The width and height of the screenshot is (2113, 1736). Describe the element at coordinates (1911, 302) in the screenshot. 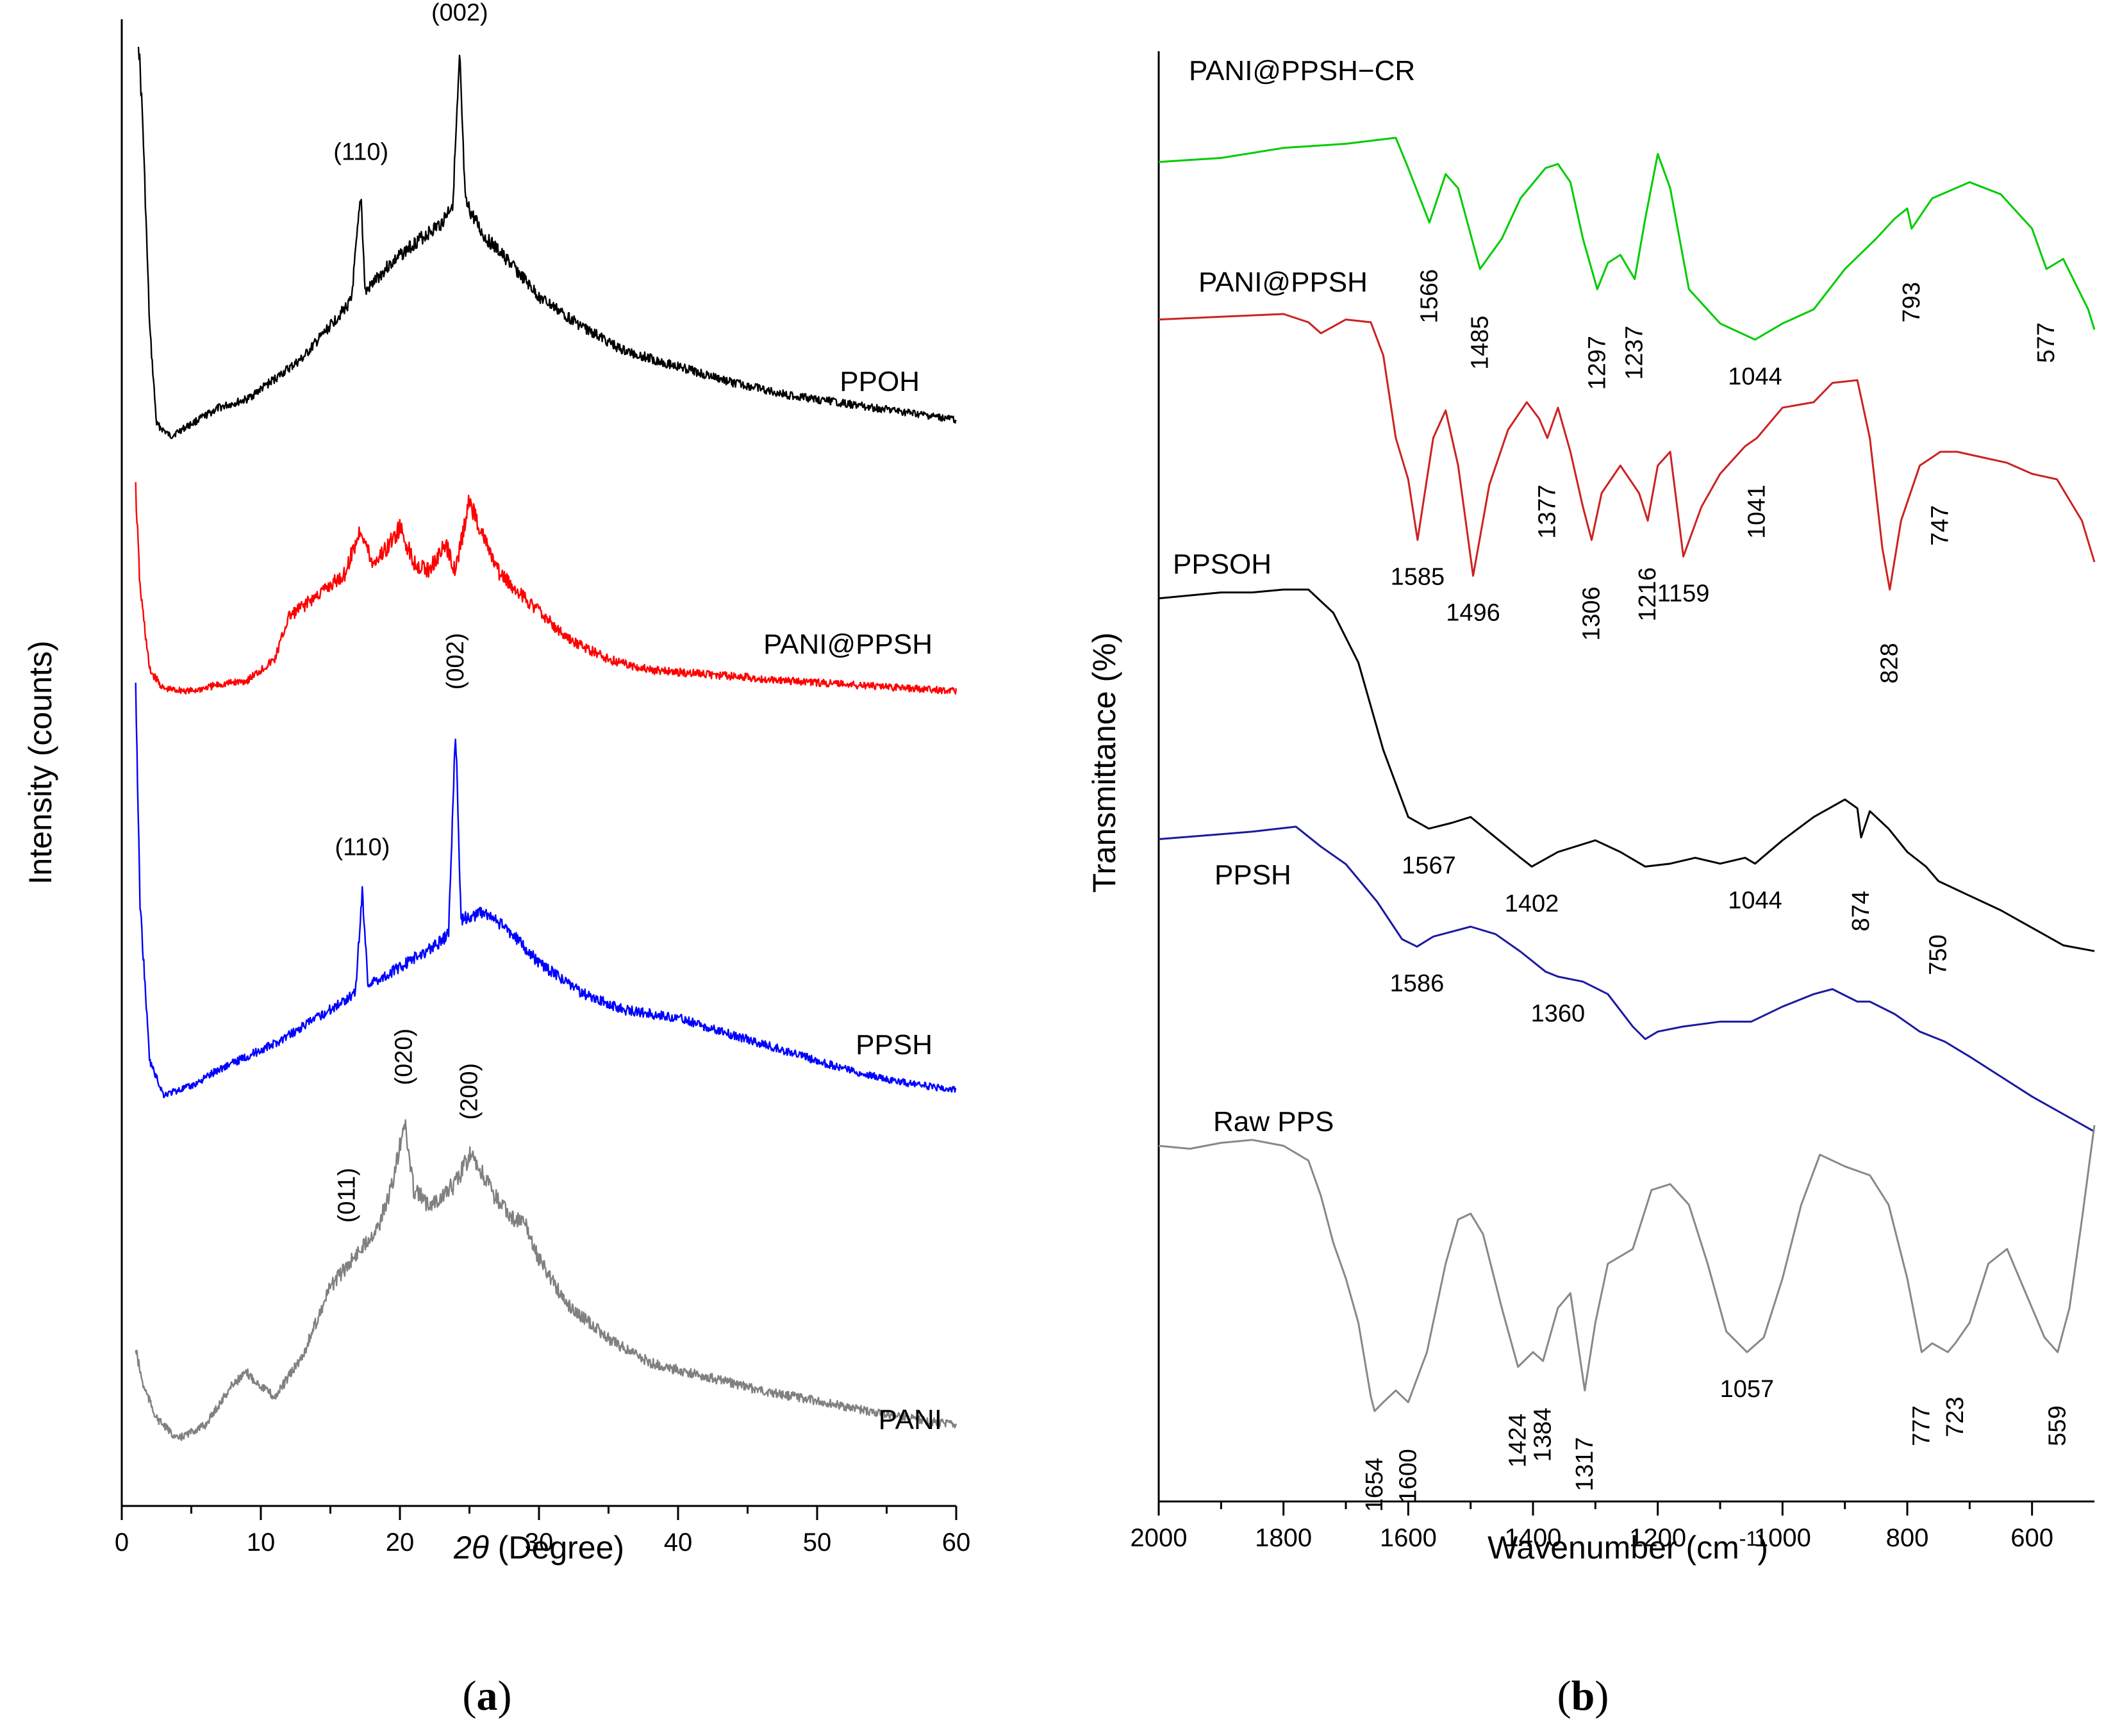

I see `ftir-peak-label: 793` at that location.